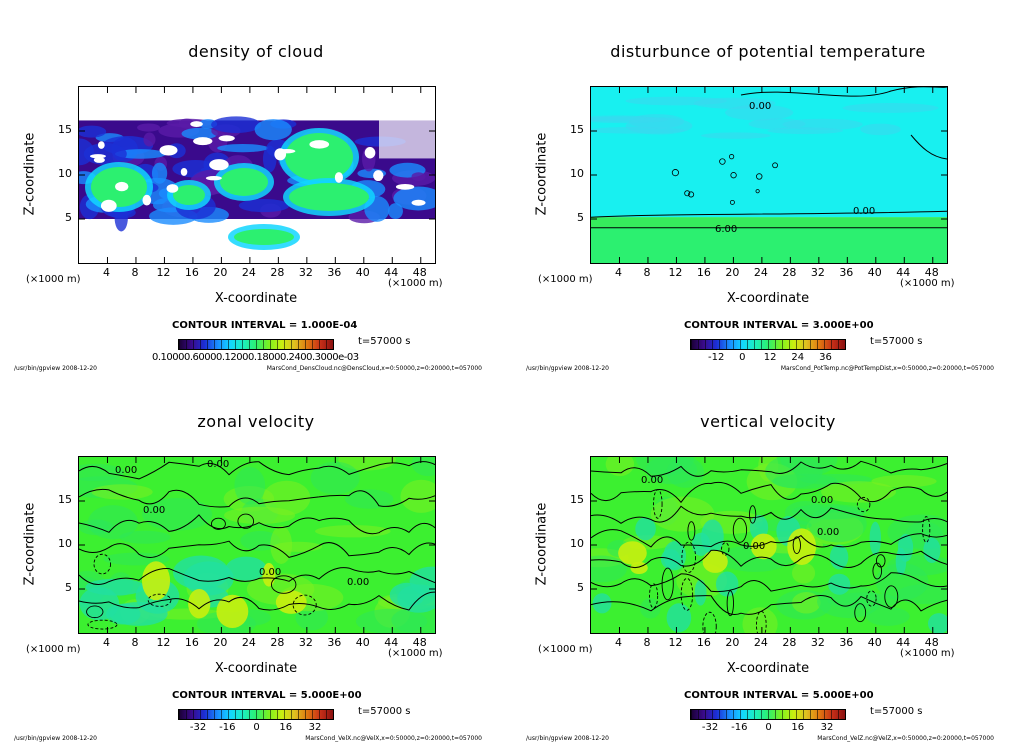  I want to click on x-axis-label: X-coordinate, so click(768, 668).